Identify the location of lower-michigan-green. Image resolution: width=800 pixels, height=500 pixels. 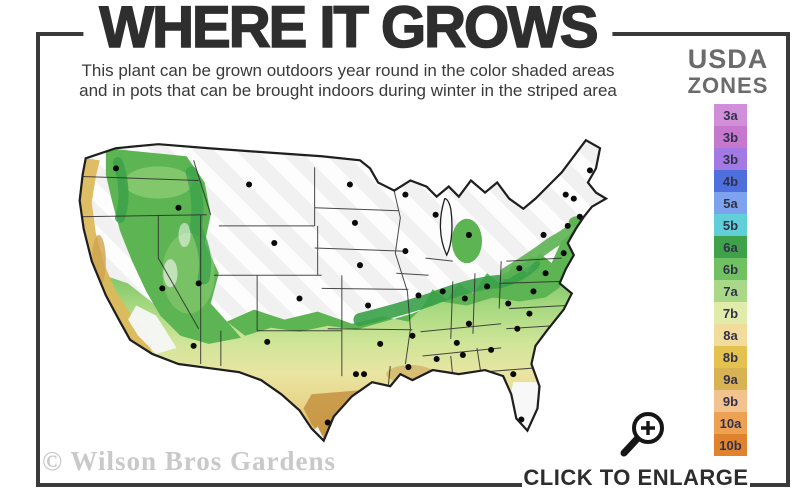
(467, 241).